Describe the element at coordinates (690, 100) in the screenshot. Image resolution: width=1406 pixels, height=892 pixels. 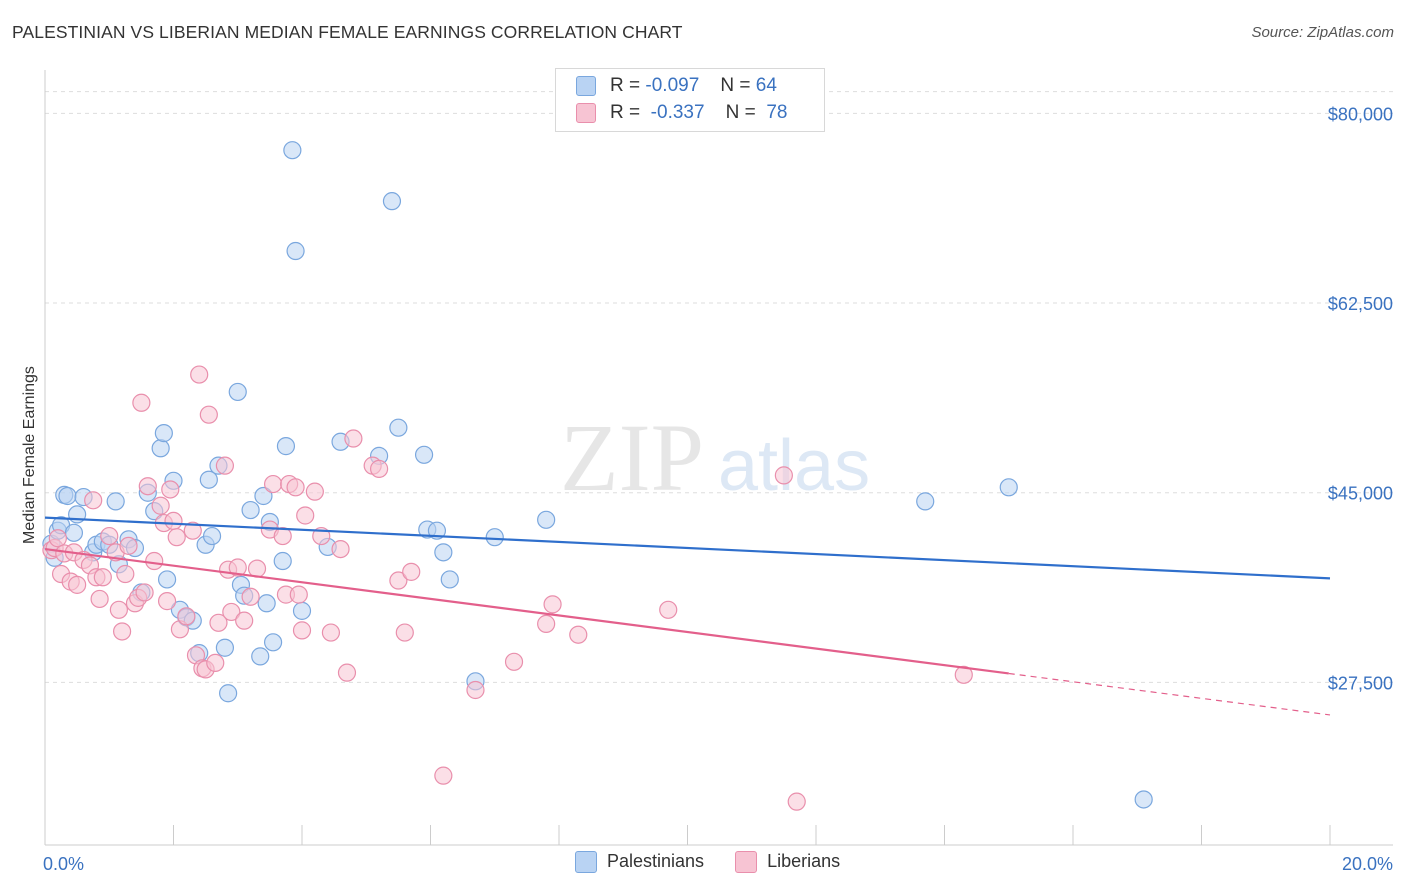
I see `stats-legend: R = -0.097 N = 64 R = -0.337 N = 78` at that location.